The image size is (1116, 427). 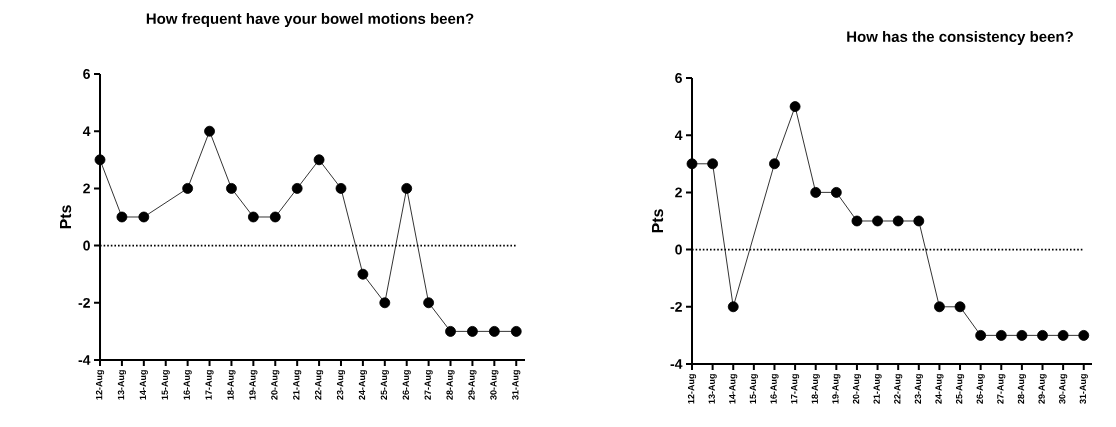 I want to click on chart-title: How frequent have your bowel motions been?, so click(x=310, y=20).